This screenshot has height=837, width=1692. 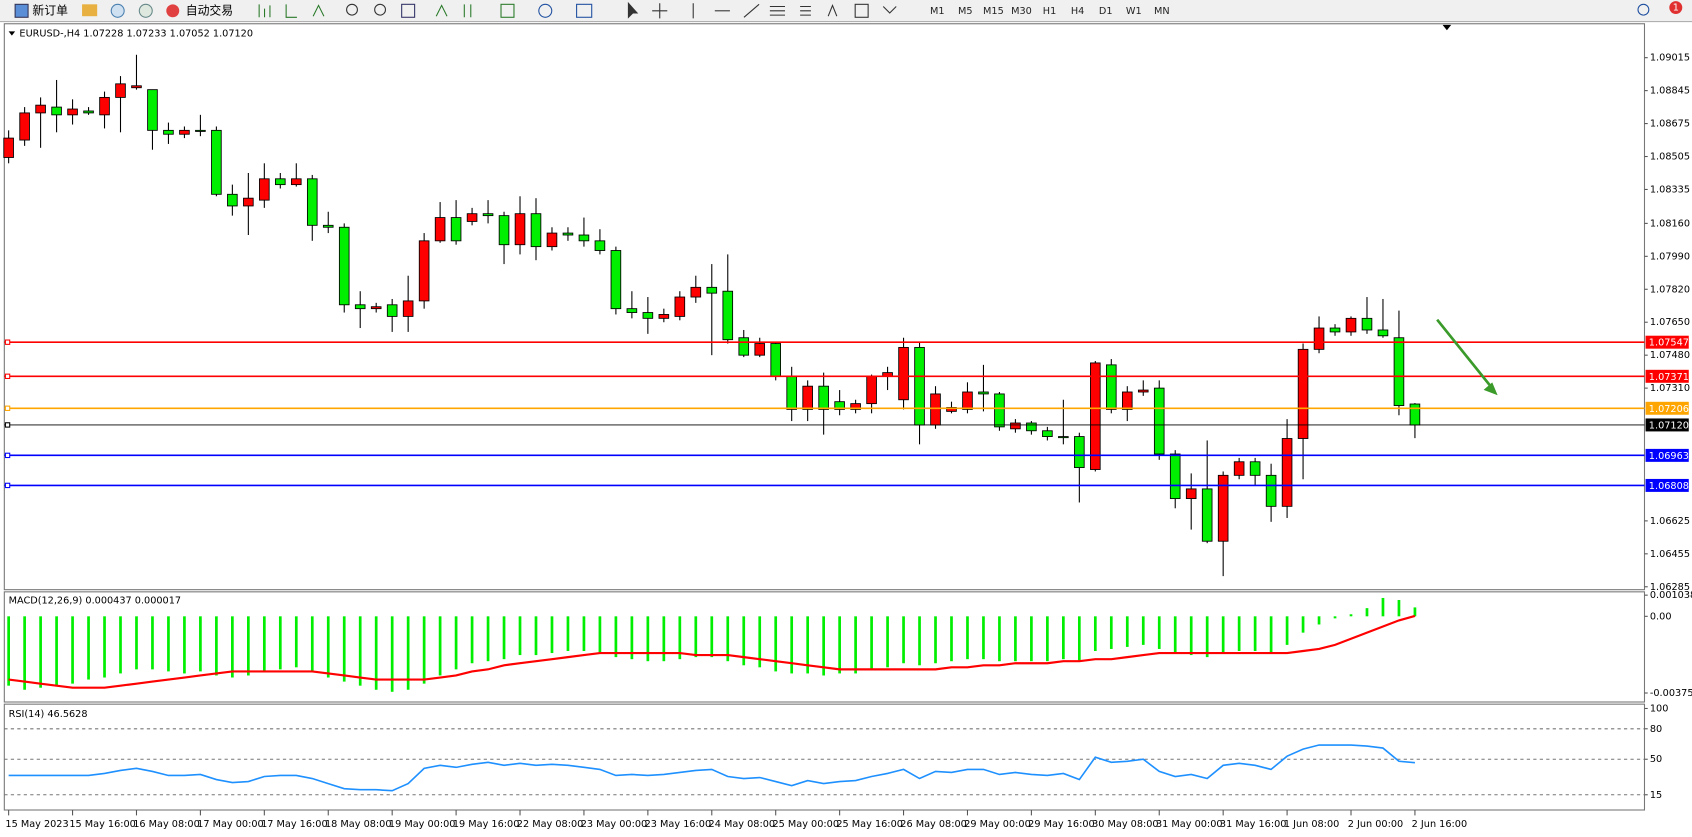 I want to click on timeframe-button: W1, so click(x=1134, y=11).